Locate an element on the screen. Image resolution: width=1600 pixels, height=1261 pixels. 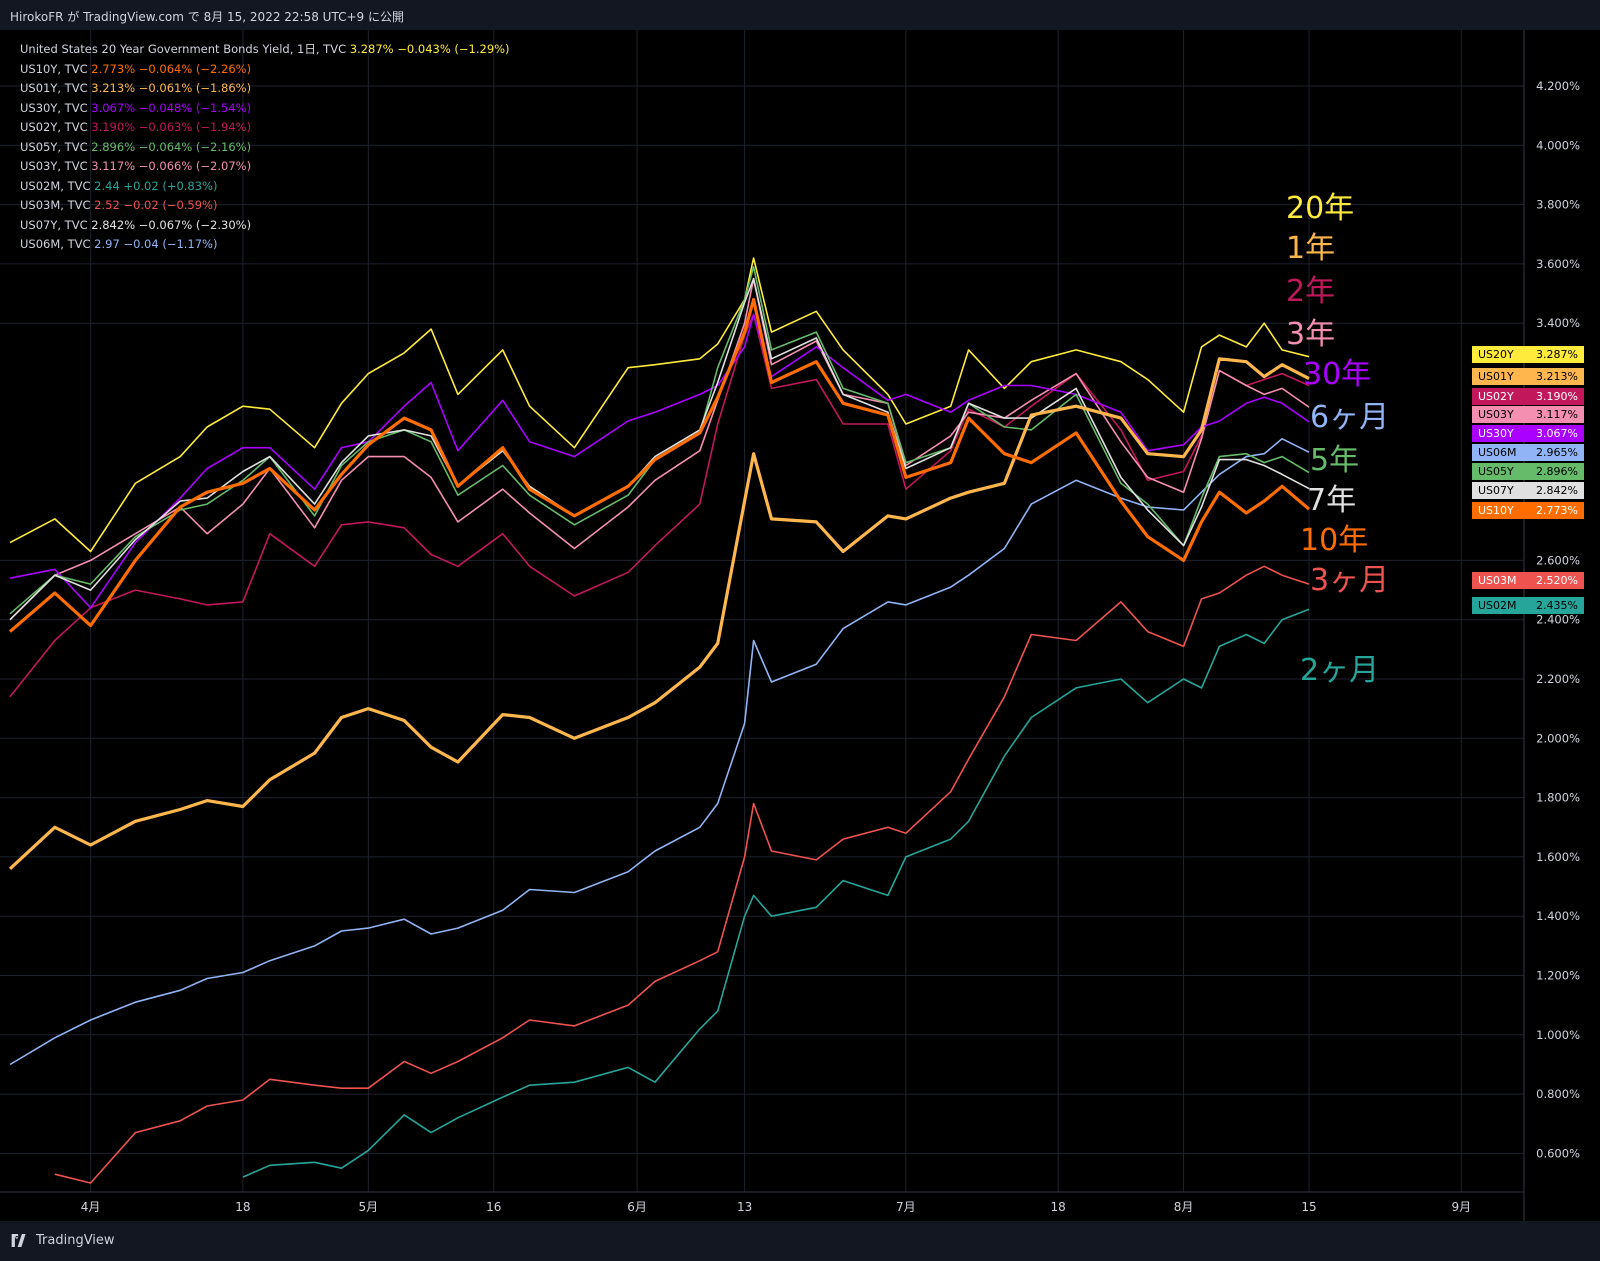
legend-symbol: US10Y, TVC is located at coordinates (56, 68).